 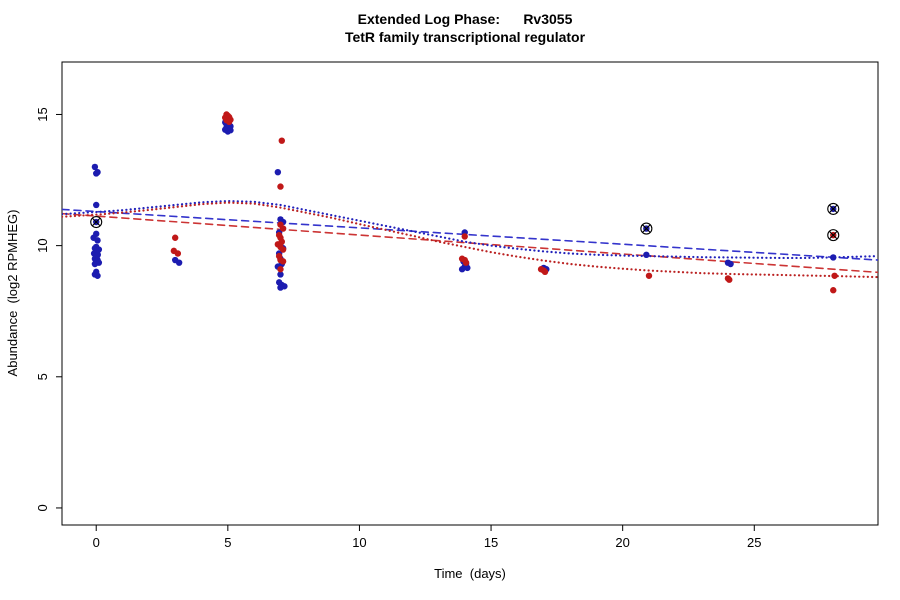 I want to click on chart-title: Extended Log Phase: Rv3055, so click(x=465, y=19).